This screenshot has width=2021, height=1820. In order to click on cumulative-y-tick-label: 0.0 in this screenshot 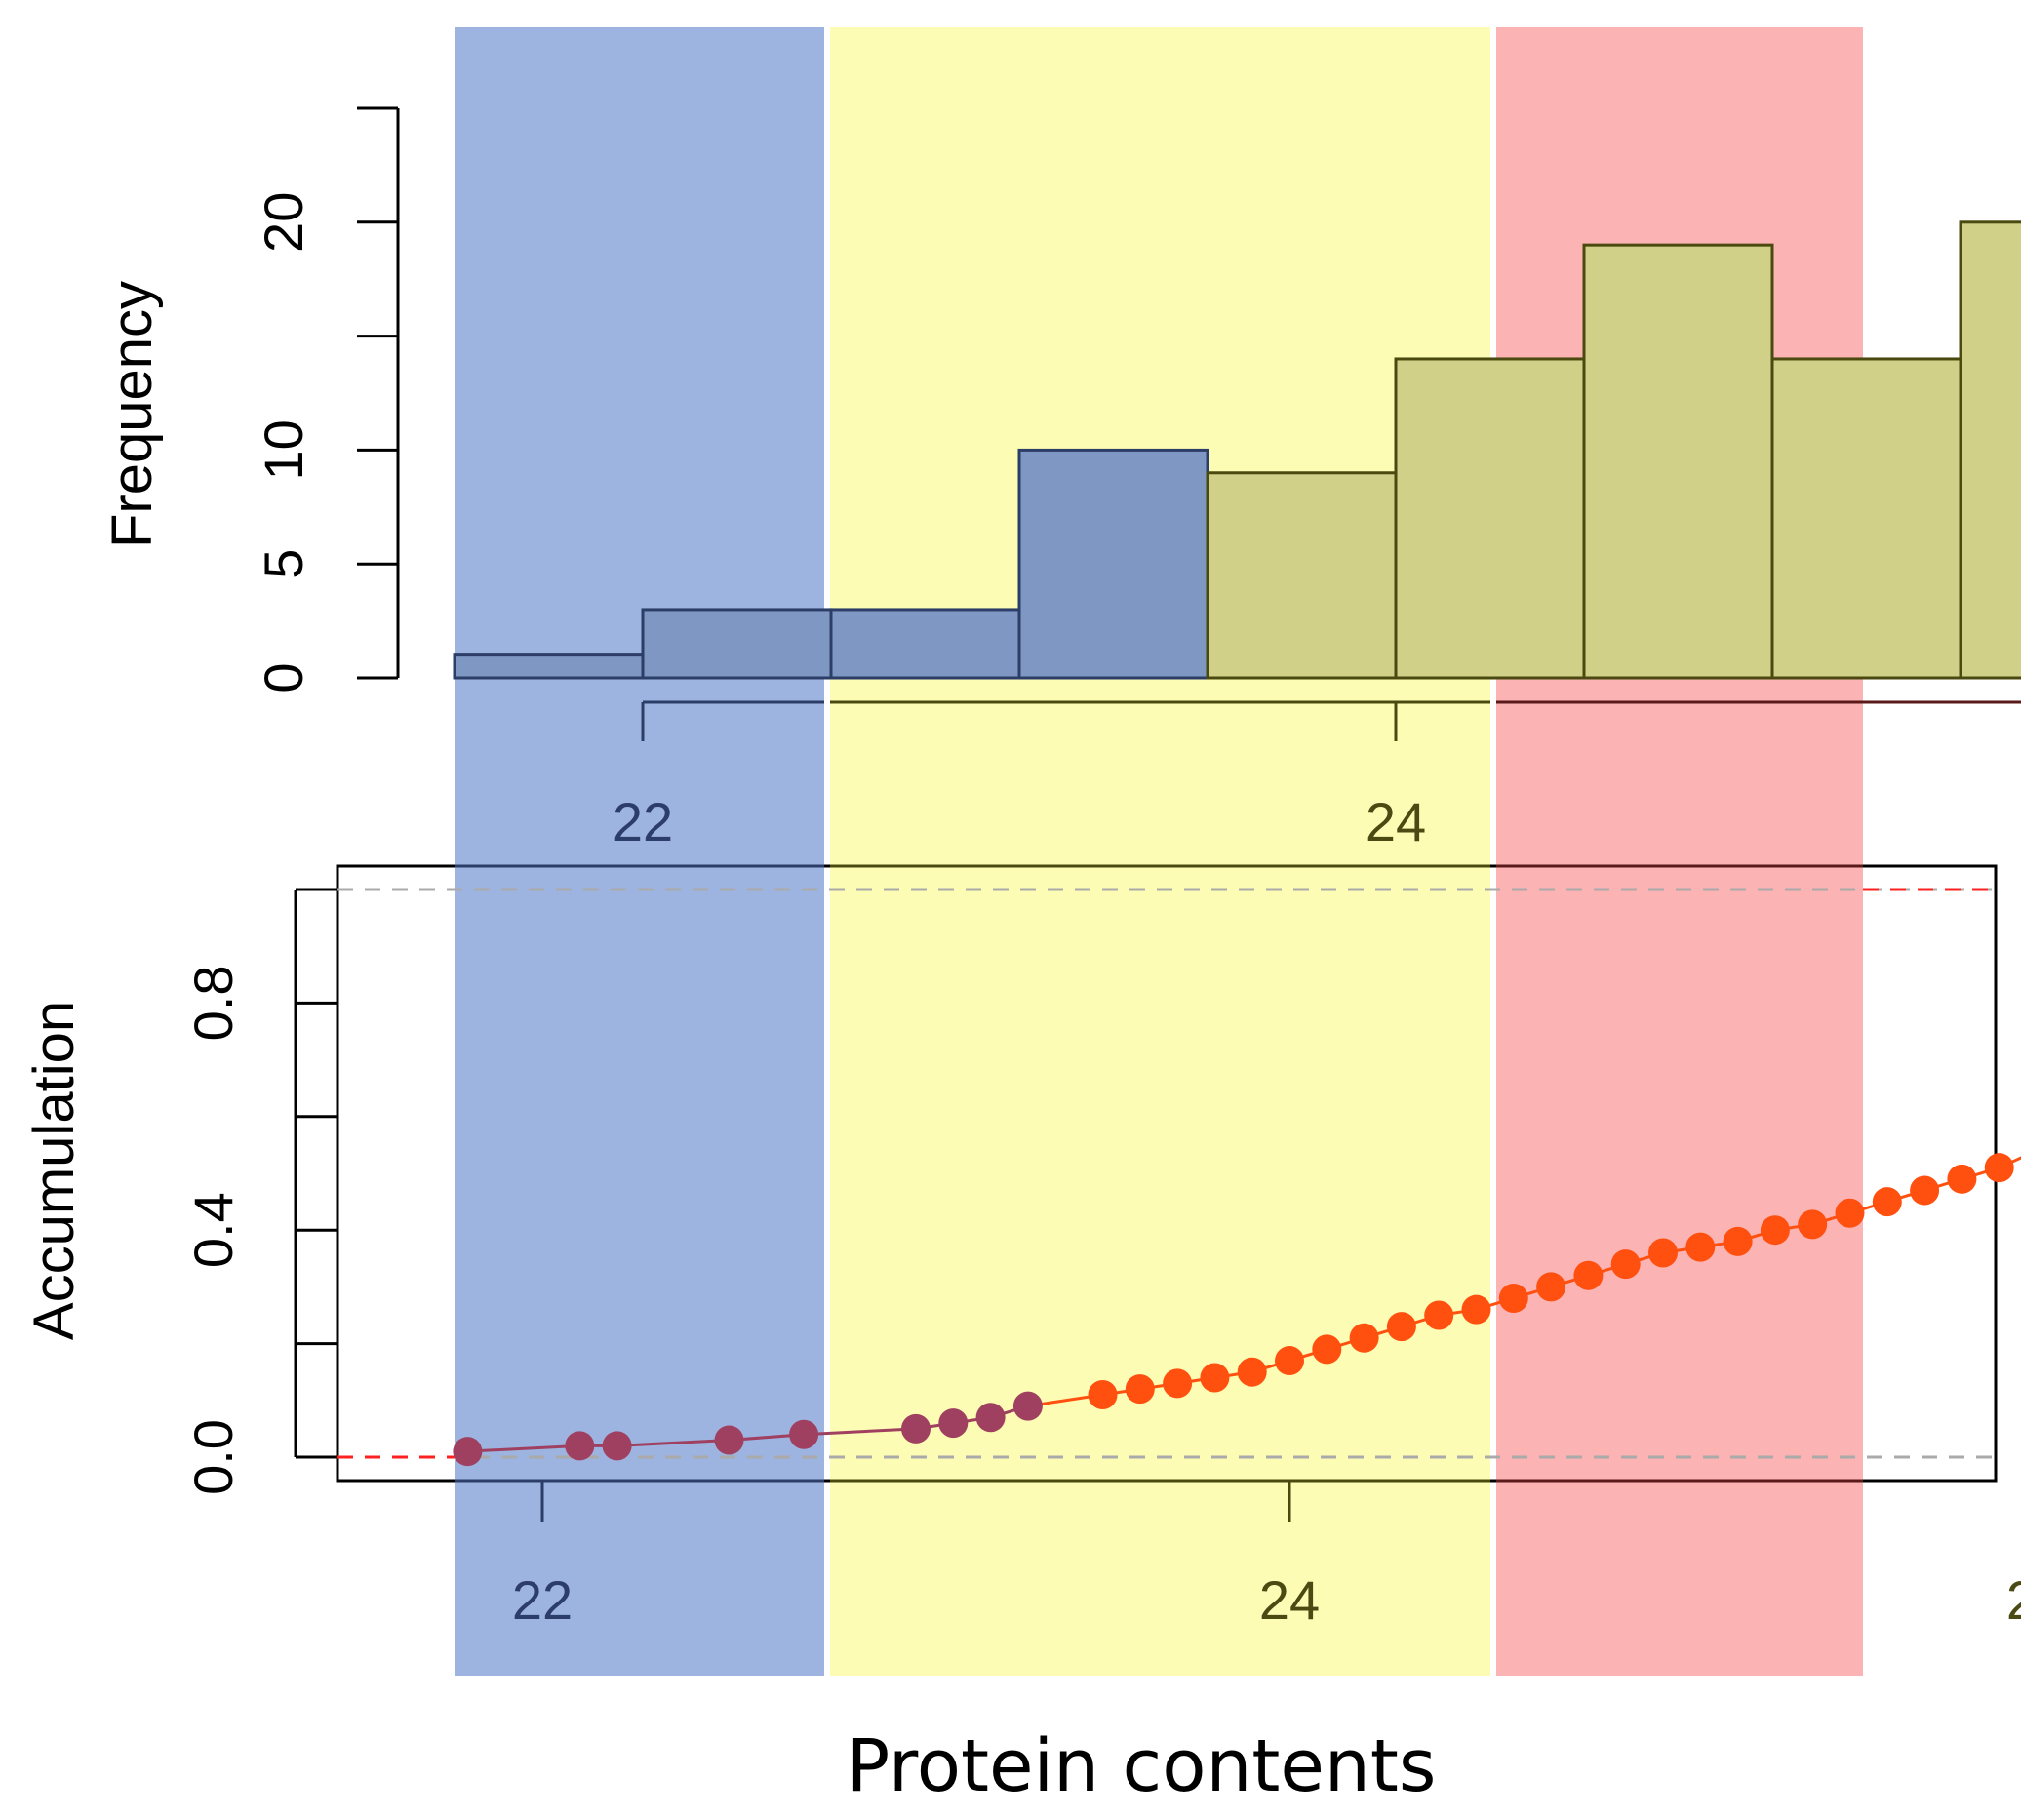, I will do `click(213, 1457)`.